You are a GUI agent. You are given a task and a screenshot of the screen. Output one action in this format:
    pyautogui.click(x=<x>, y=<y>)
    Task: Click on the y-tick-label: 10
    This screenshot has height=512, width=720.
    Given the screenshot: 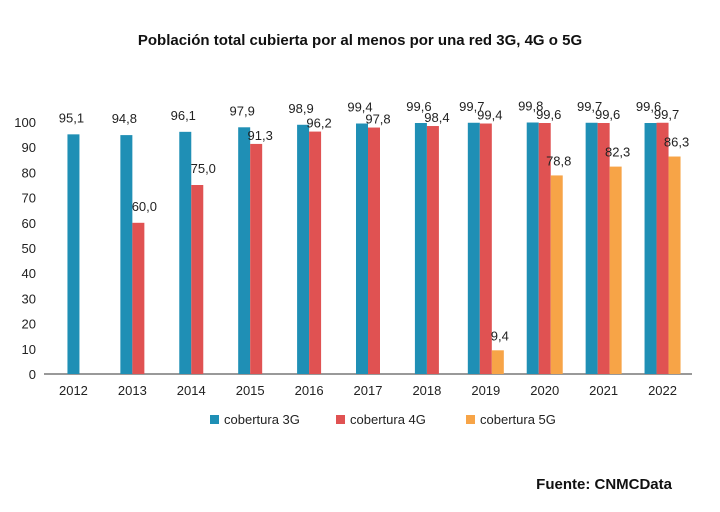 What is the action you would take?
    pyautogui.click(x=29, y=349)
    